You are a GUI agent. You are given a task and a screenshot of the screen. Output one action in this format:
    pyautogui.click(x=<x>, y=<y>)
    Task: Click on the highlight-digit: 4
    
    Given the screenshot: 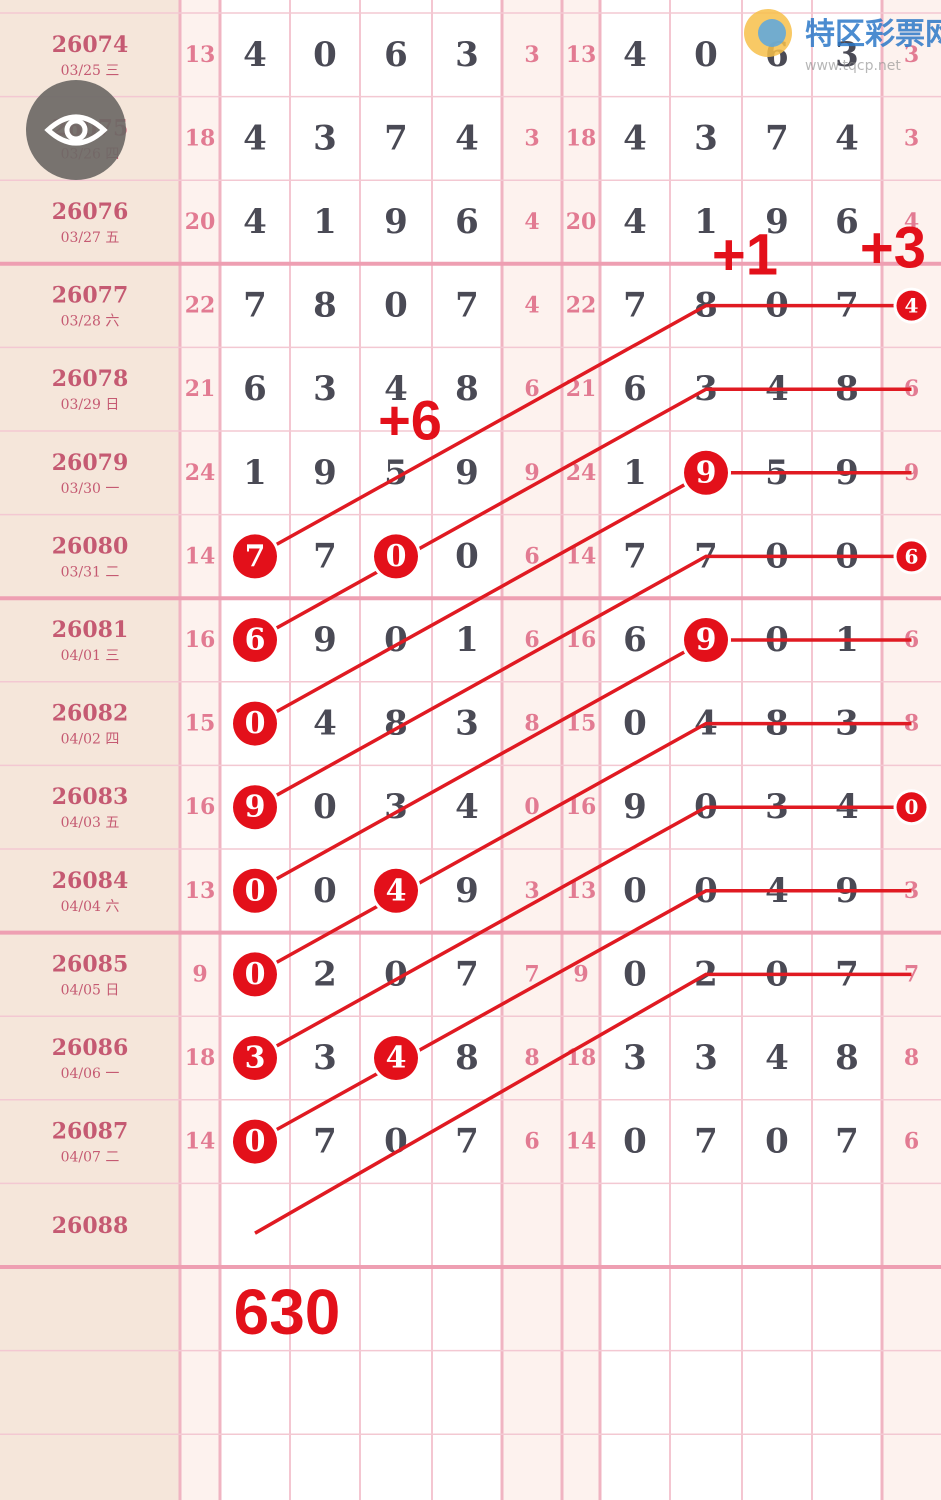 What is the action you would take?
    pyautogui.click(x=396, y=890)
    